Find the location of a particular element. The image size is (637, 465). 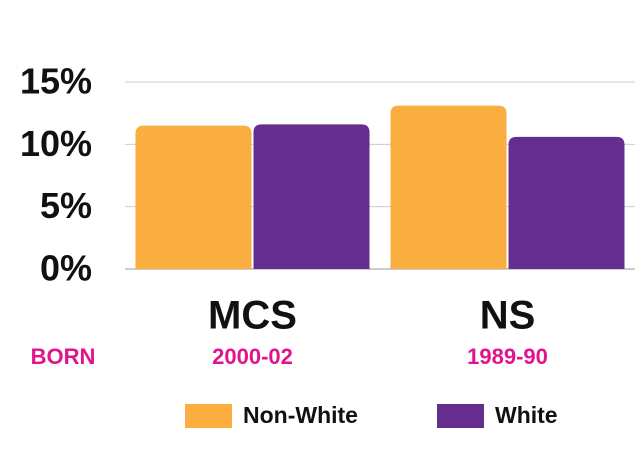

legend-label: Non-White is located at coordinates (300, 415).